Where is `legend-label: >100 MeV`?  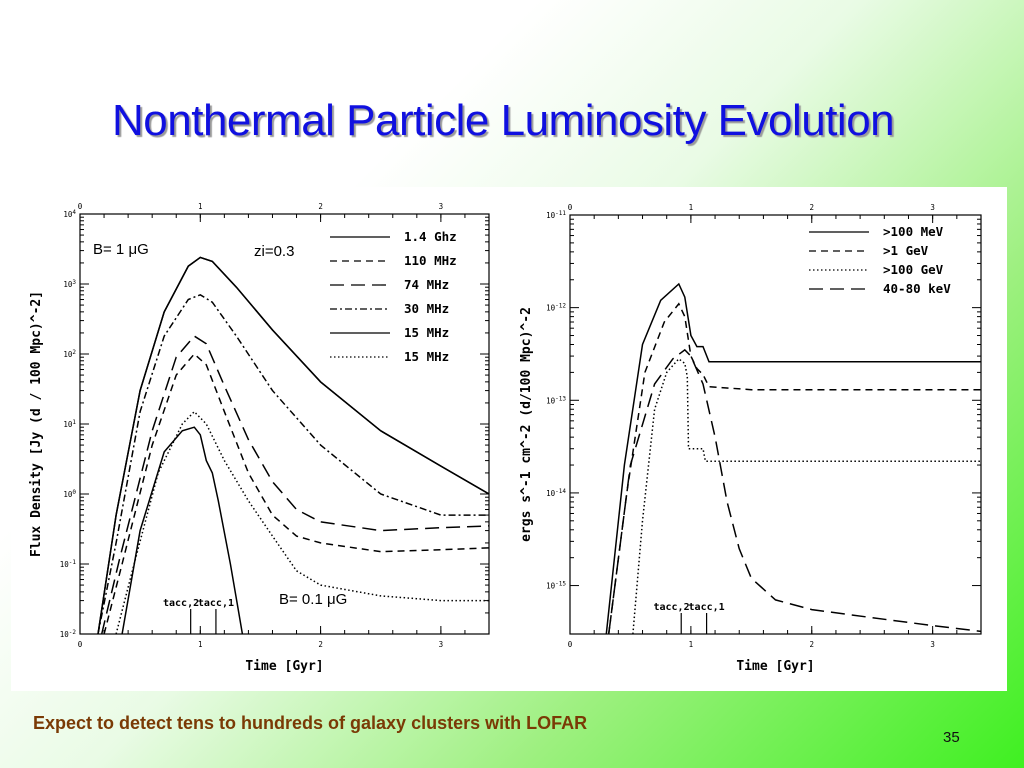
legend-label: >100 MeV is located at coordinates (913, 231).